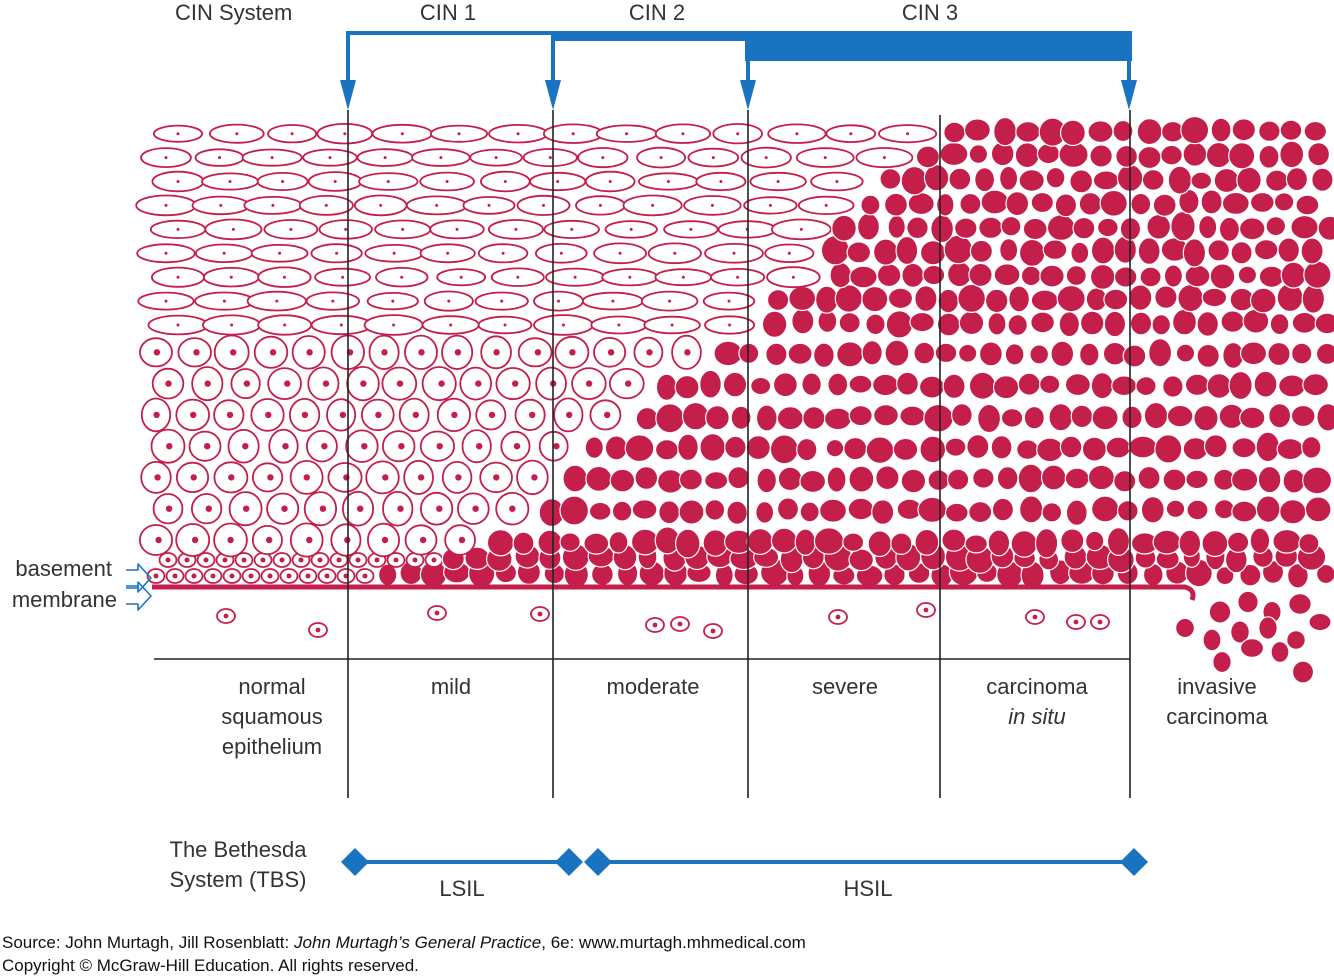 Image resolution: width=1334 pixels, height=977 pixels. What do you see at coordinates (1217, 716) in the screenshot?
I see `stage-invasive-line2: carcinoma` at bounding box center [1217, 716].